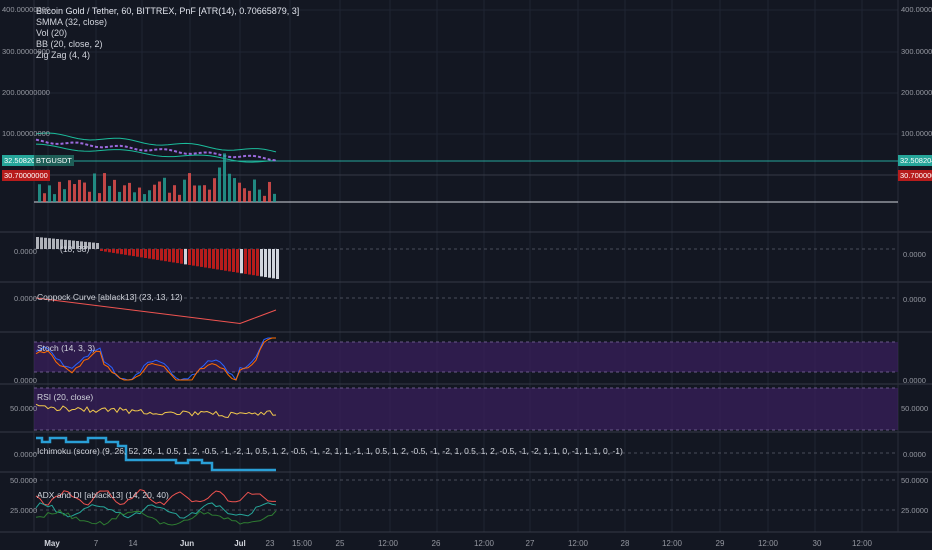  What do you see at coordinates (26, 9) in the screenshot?
I see `price-axis-left-400: 400.00000000` at bounding box center [26, 9].